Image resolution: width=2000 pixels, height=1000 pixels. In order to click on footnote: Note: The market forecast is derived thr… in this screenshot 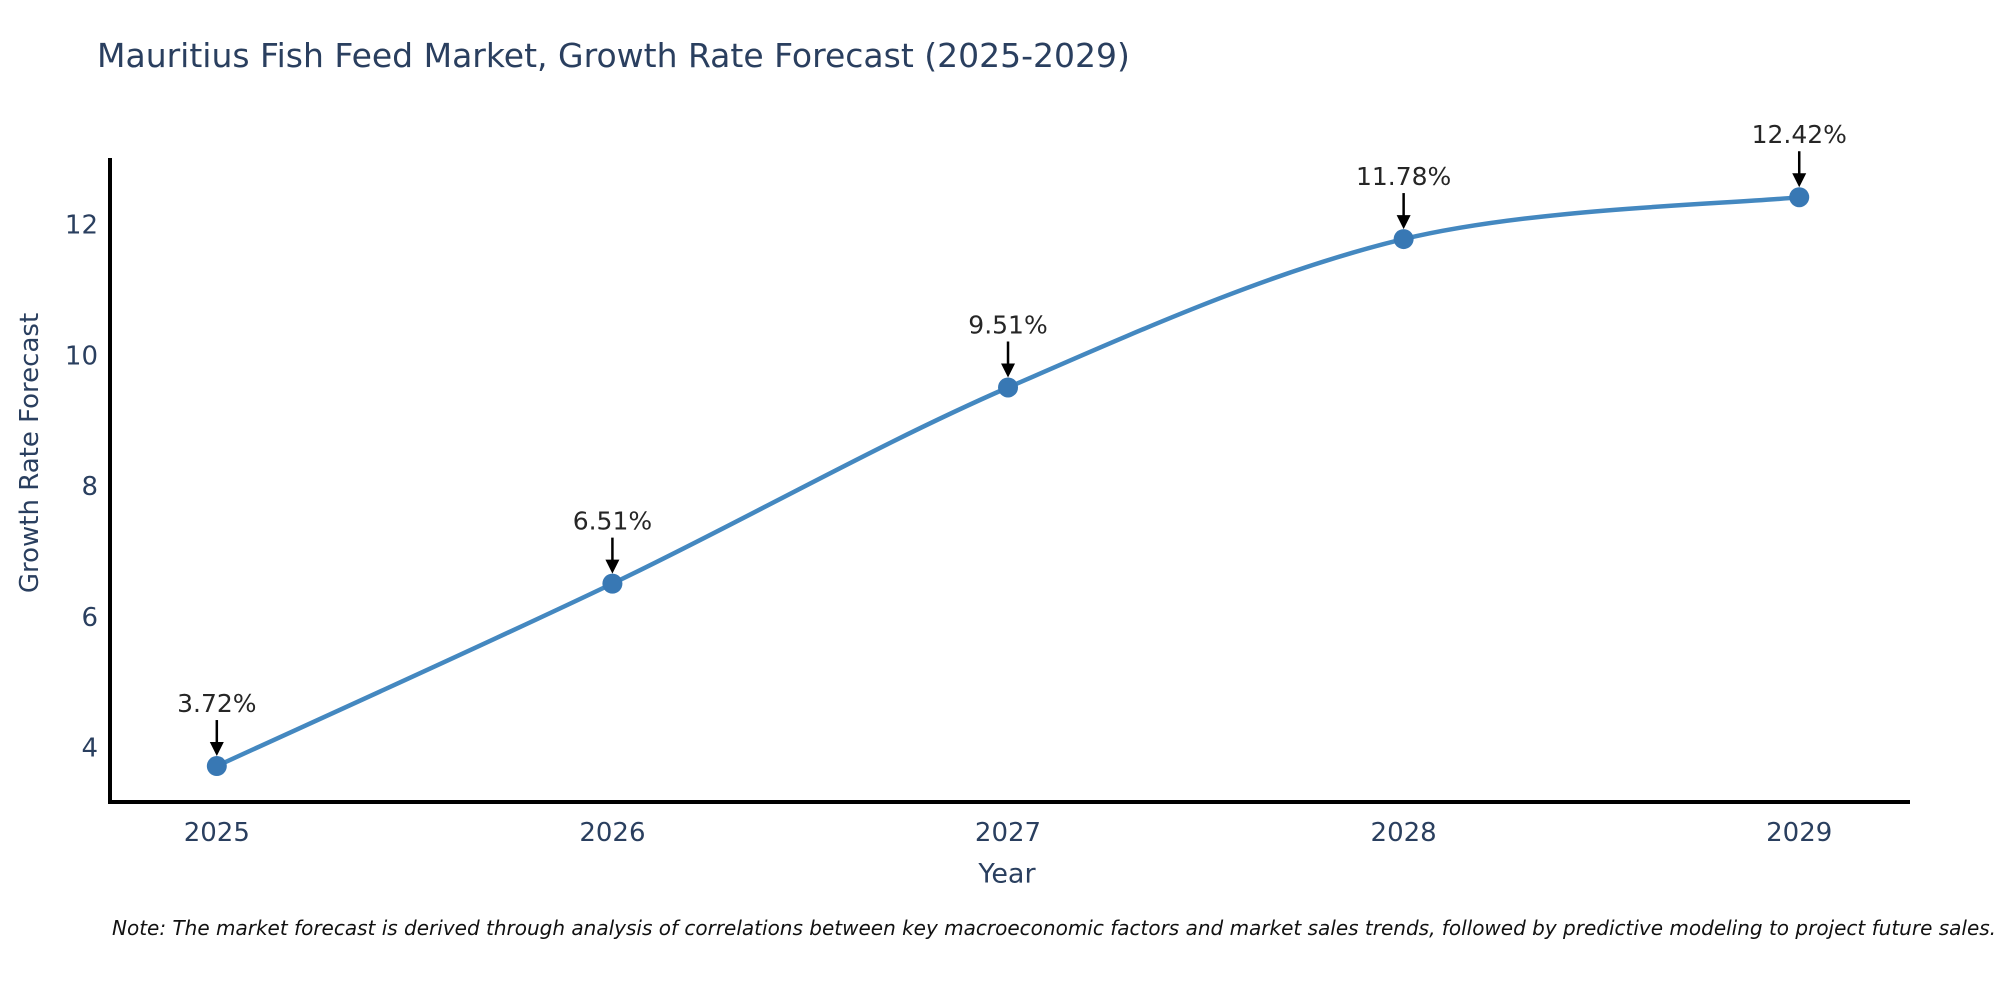, I will do `click(1054, 928)`.